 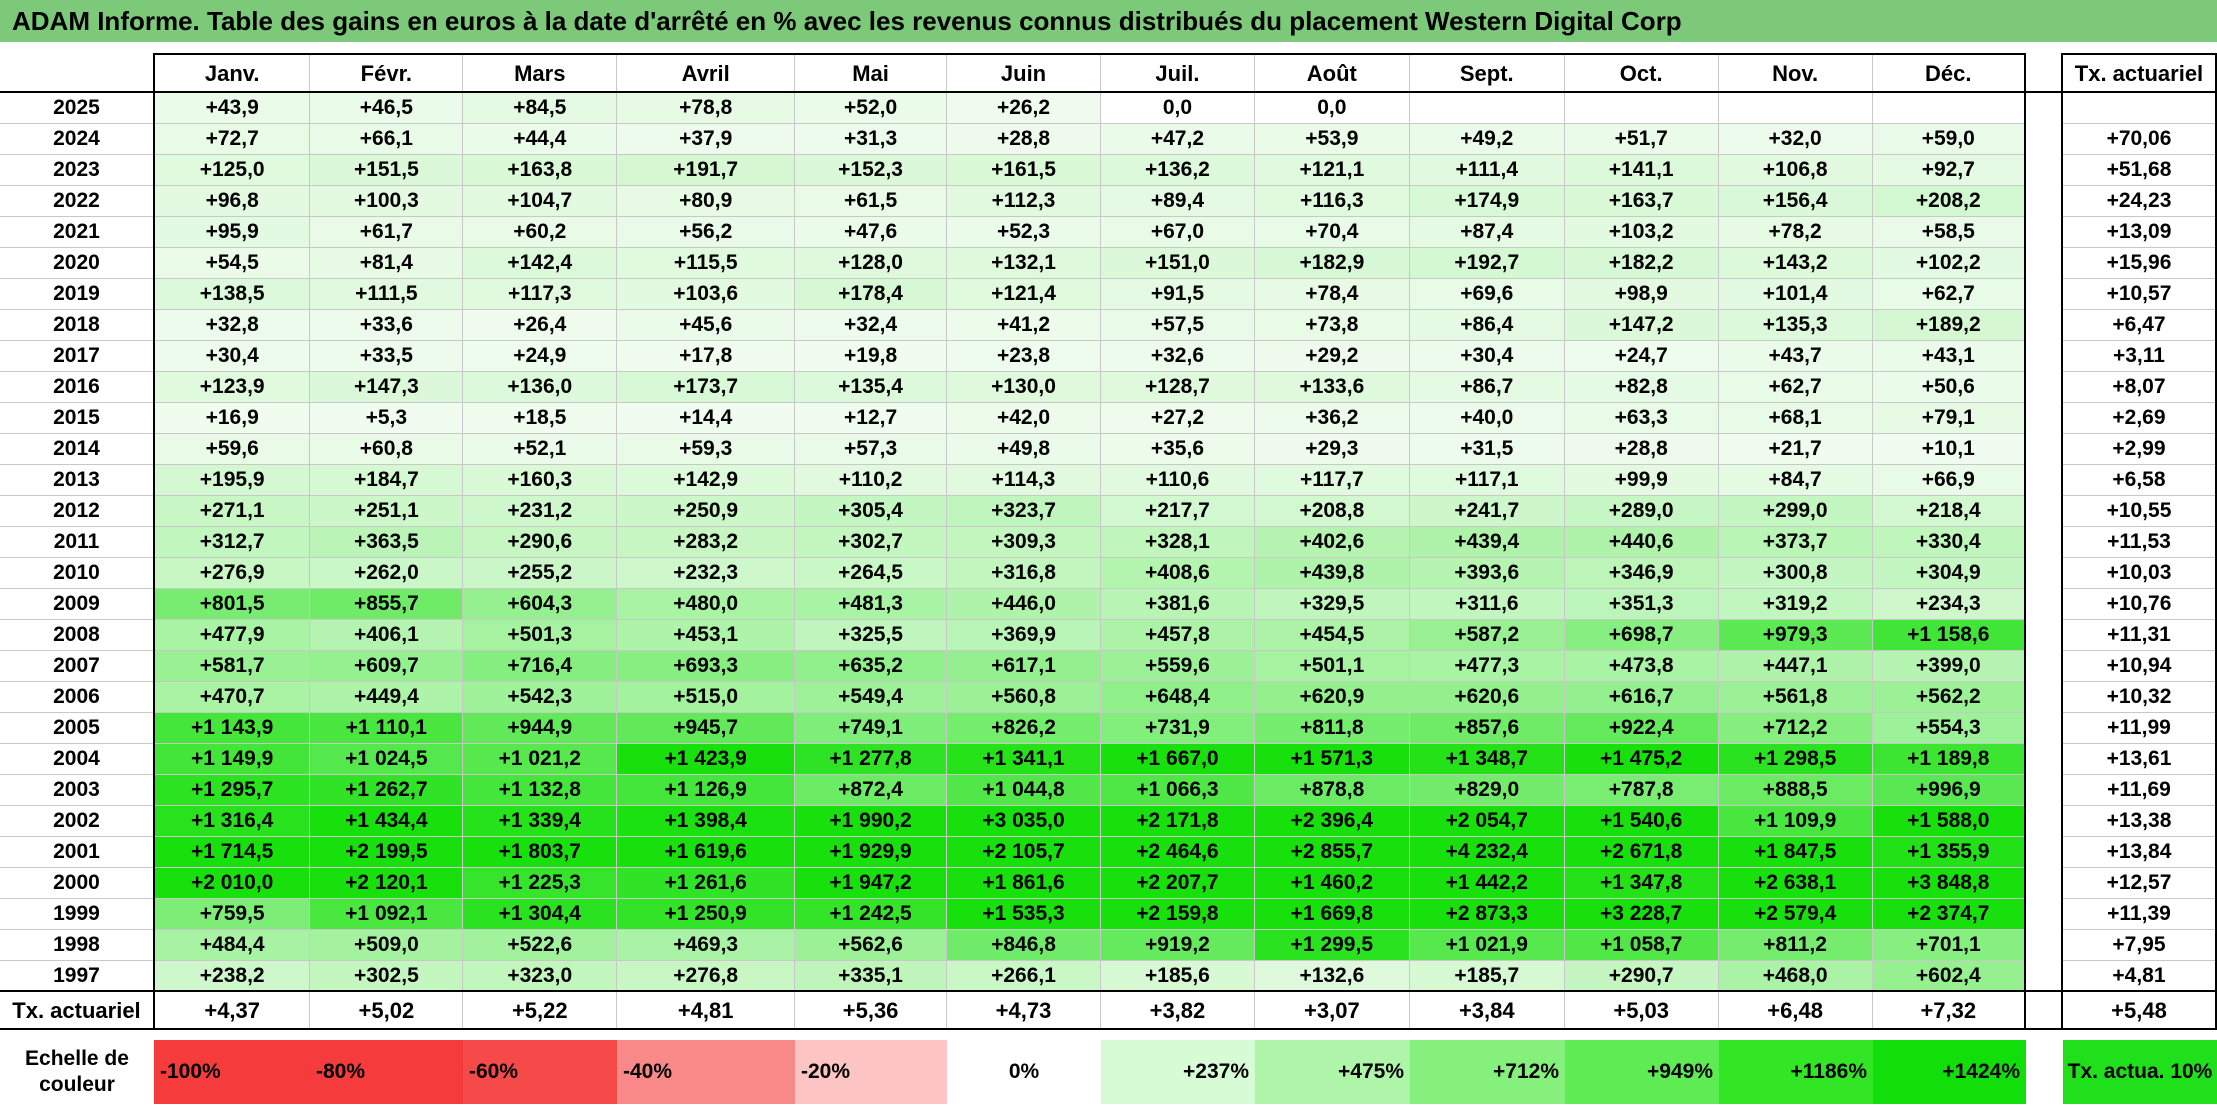 I want to click on gain-cell: +473,8, so click(x=1641, y=665).